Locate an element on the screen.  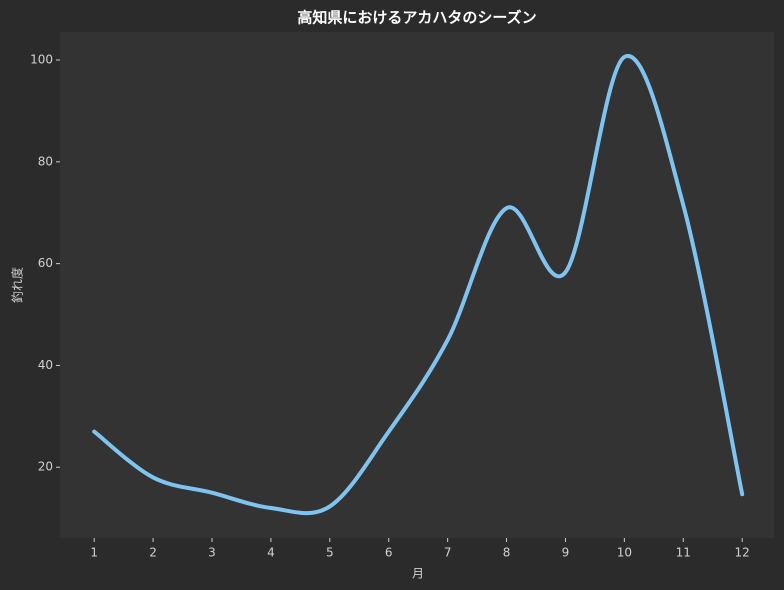
y-tick-label: 100 is located at coordinates (41, 59).